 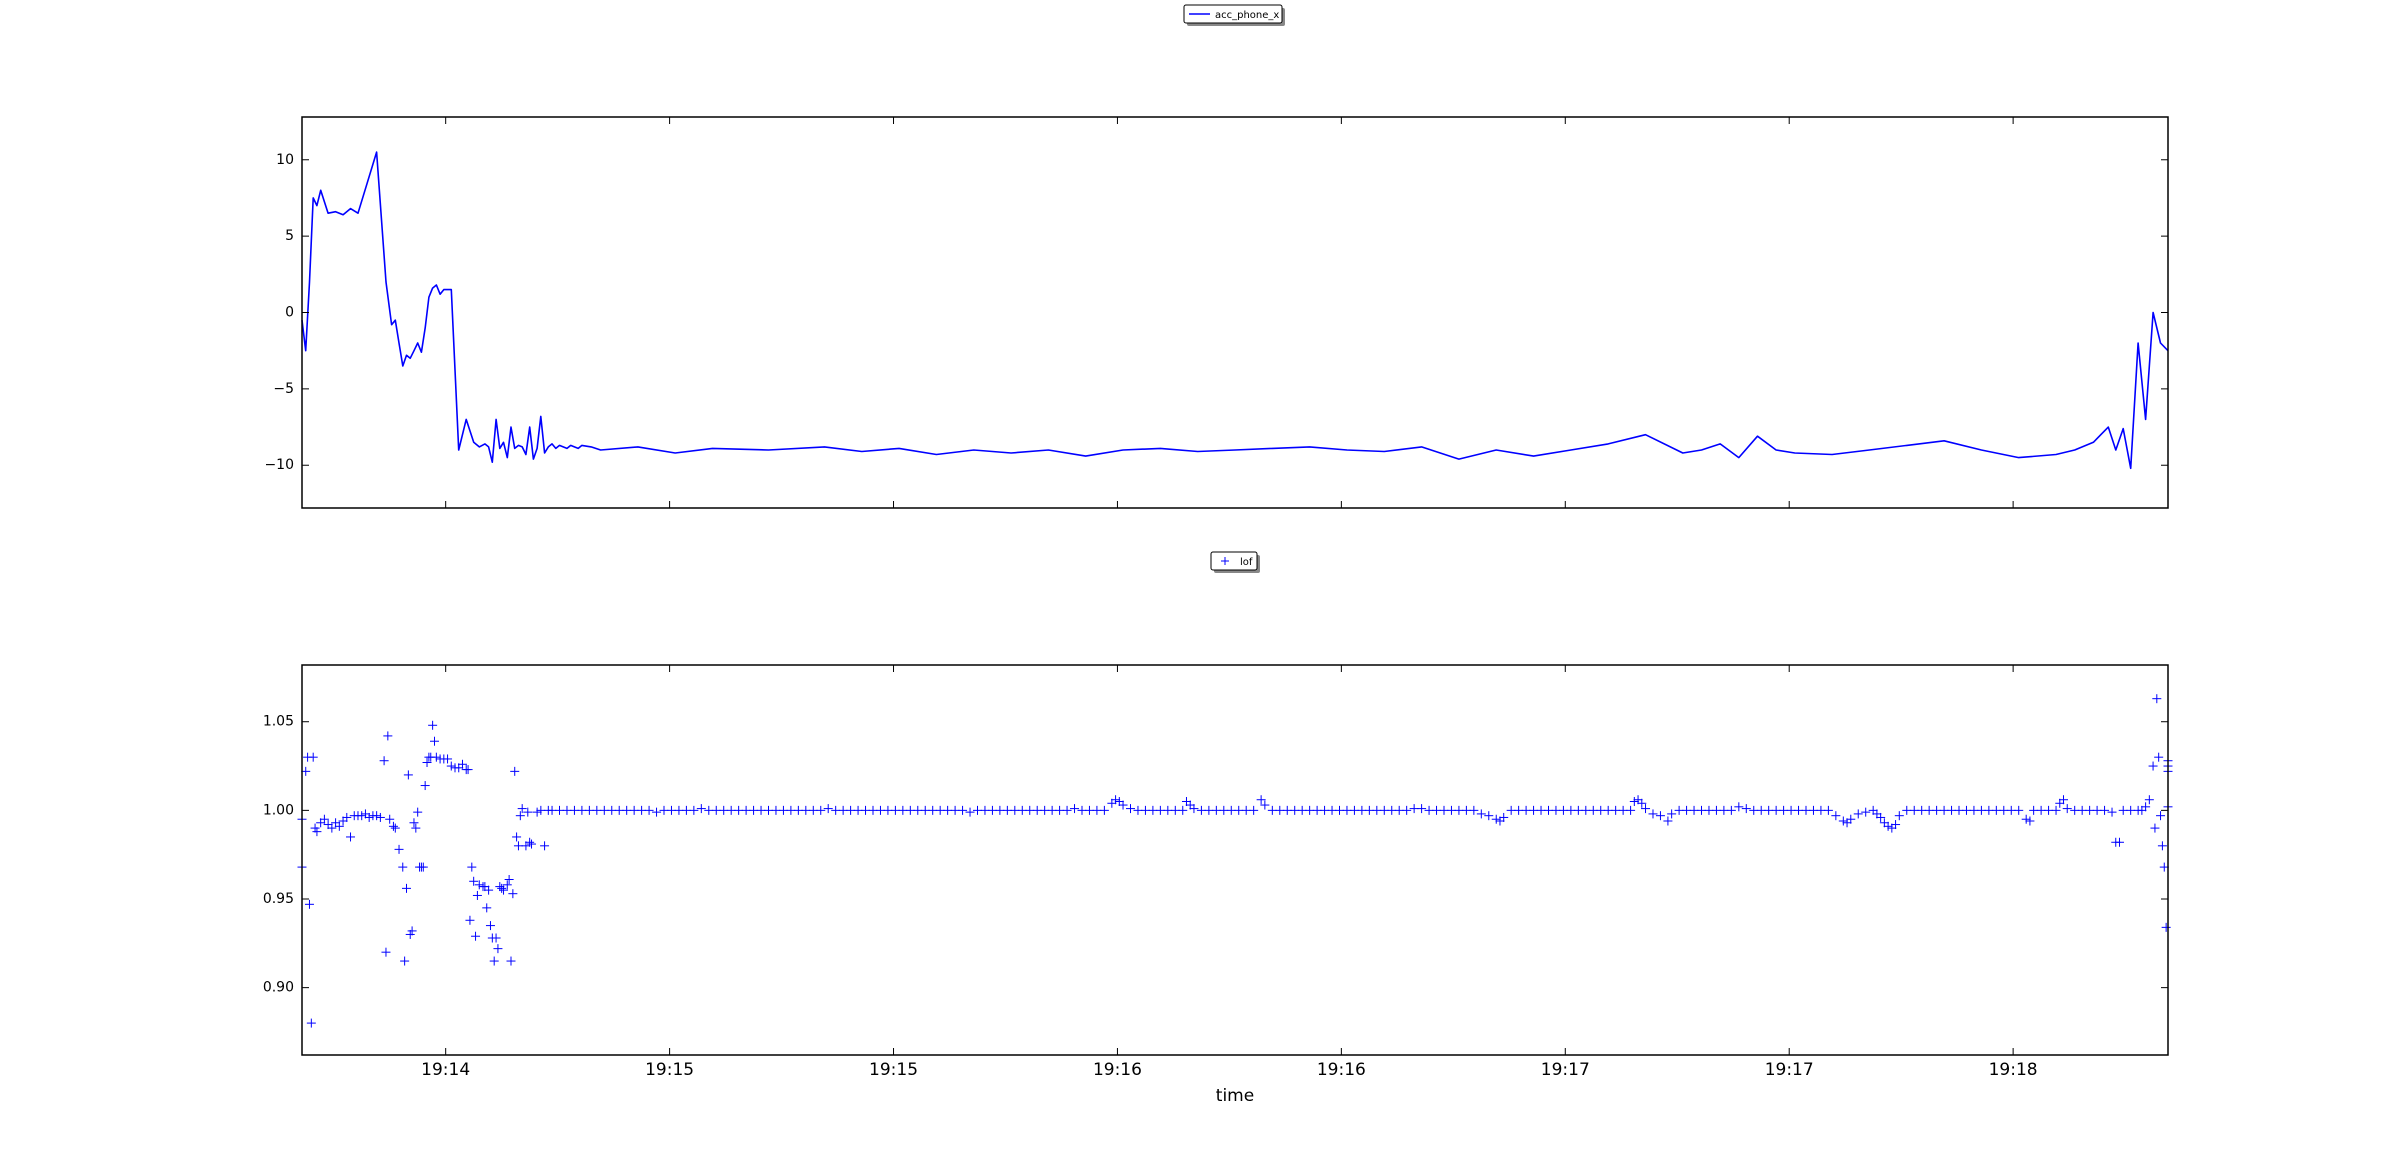 What do you see at coordinates (289, 236) in the screenshot?
I see `y-tick-label: 5` at bounding box center [289, 236].